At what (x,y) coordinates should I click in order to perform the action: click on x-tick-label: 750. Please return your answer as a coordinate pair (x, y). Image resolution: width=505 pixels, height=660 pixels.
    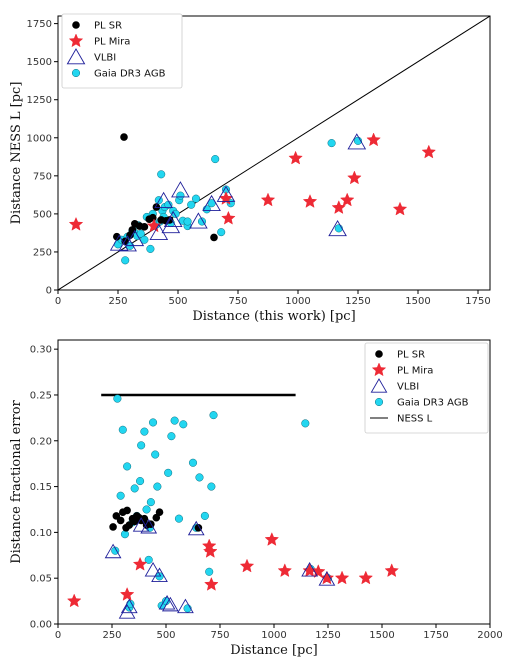
    Looking at the image, I should click on (219, 635).